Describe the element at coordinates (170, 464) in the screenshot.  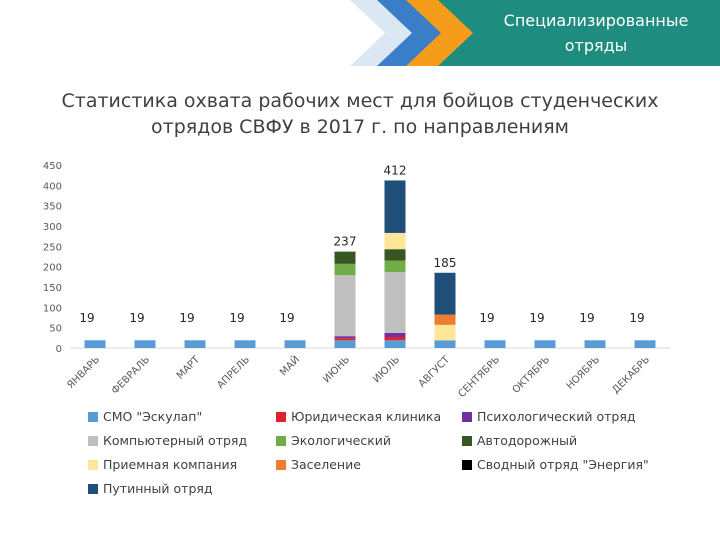
I see `legend-label: Приемная компания` at that location.